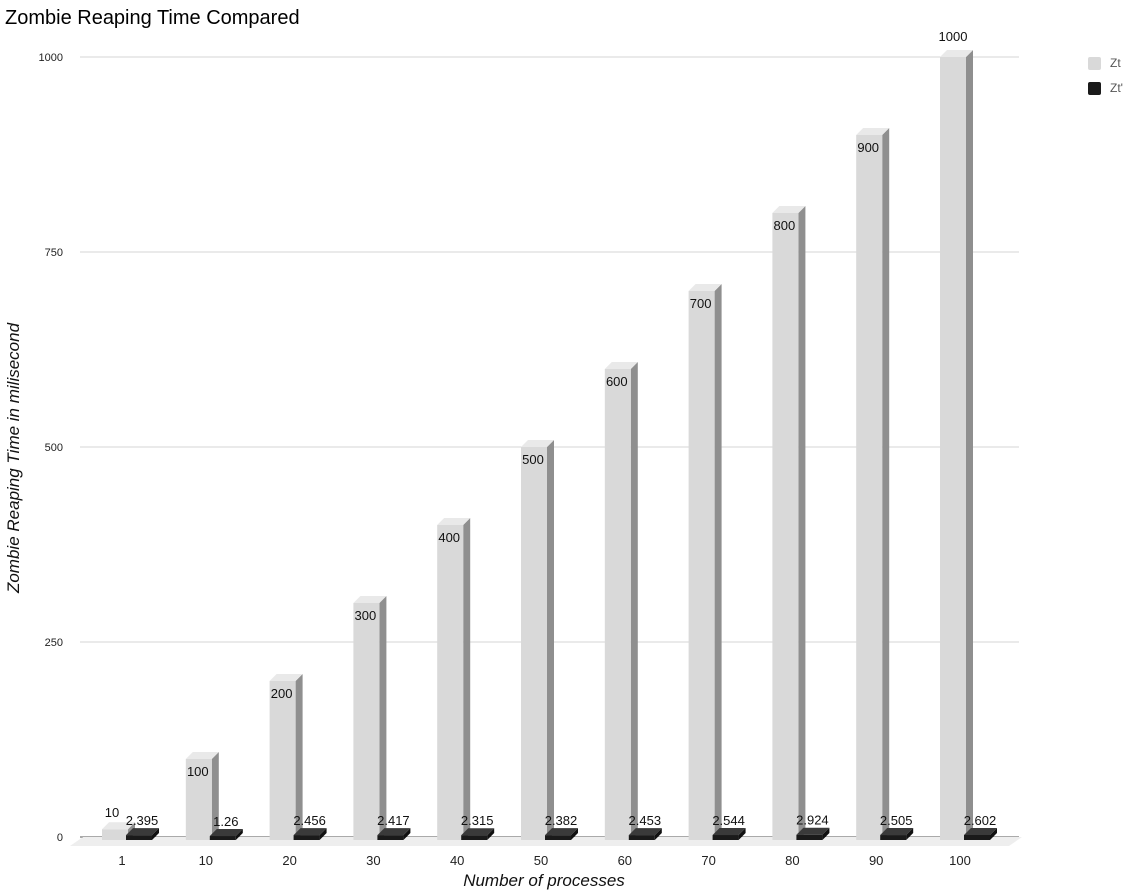 The image size is (1129, 894). I want to click on bar-zt-1: 2.395, so click(142, 826).